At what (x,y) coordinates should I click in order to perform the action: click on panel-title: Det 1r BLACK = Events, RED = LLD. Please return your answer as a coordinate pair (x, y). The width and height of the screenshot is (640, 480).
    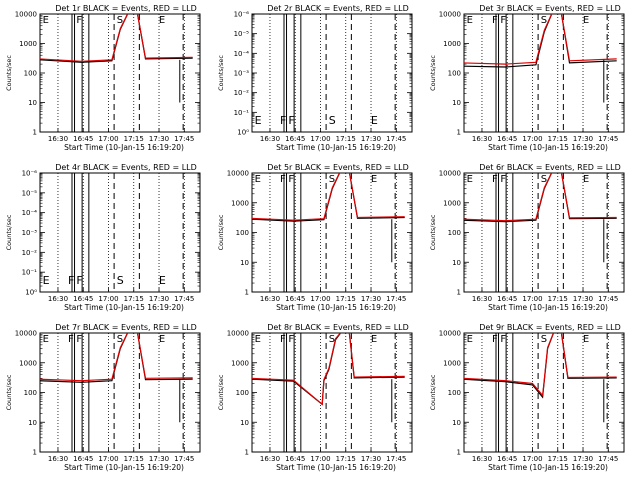
    Looking at the image, I should click on (126, 8).